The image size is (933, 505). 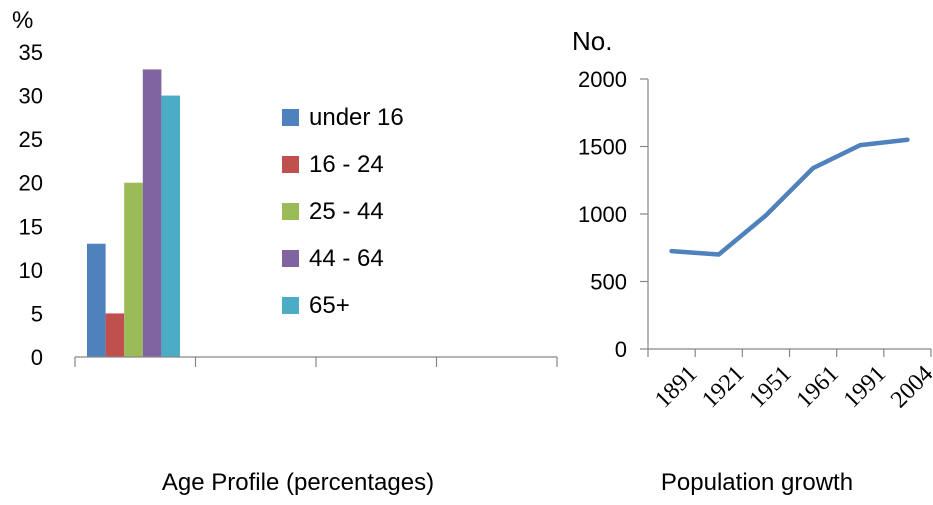 What do you see at coordinates (329, 305) in the screenshot?
I see `legend-label: 65+` at bounding box center [329, 305].